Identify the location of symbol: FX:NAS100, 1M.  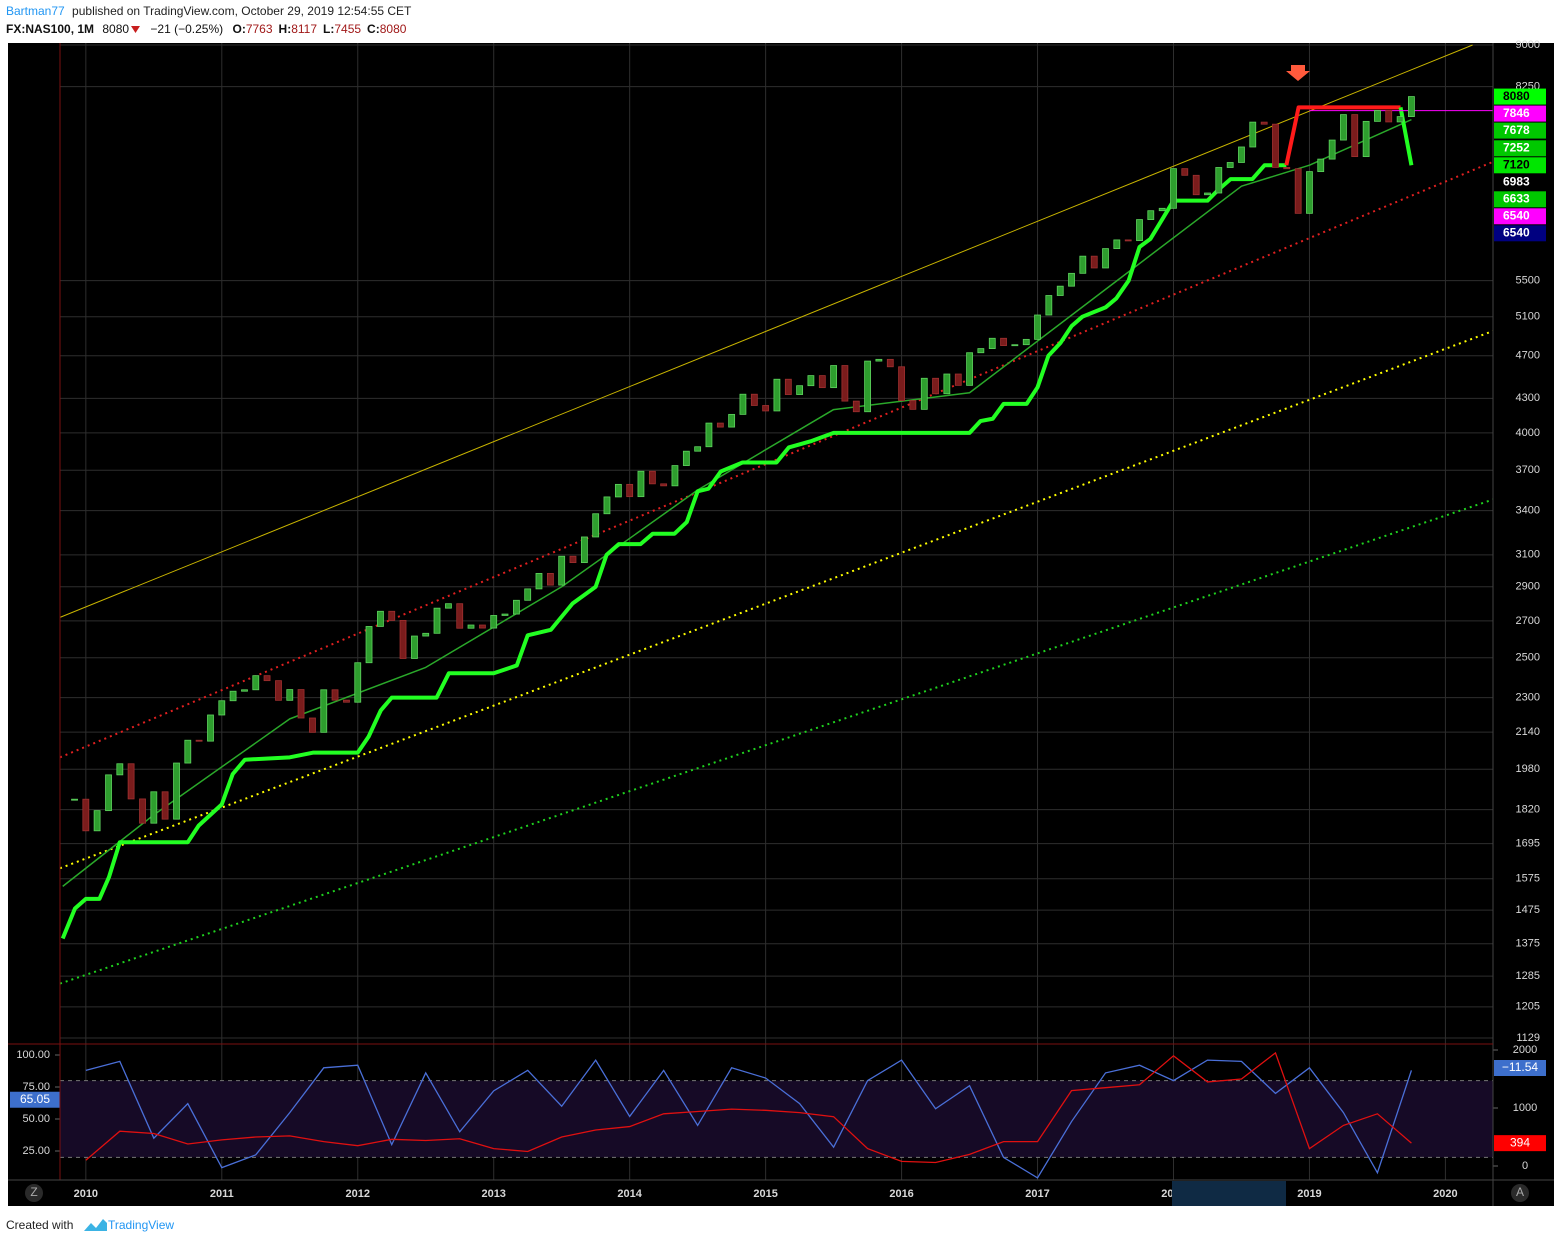
(50, 29).